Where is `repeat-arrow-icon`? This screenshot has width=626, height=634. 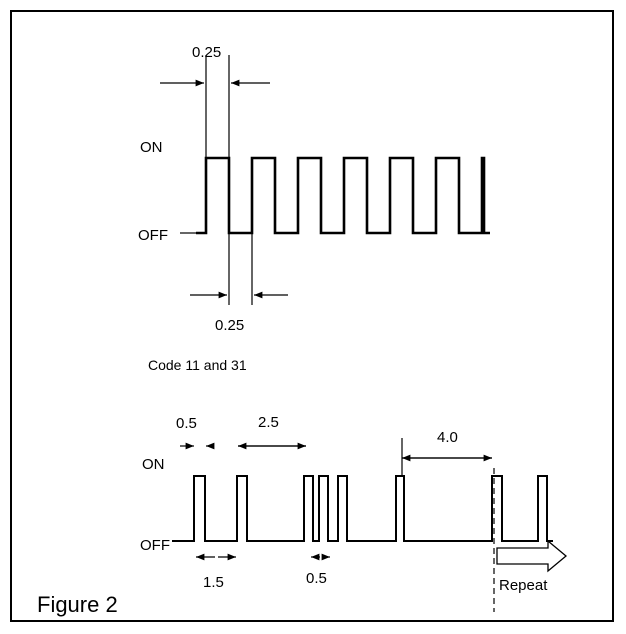
repeat-arrow-icon is located at coordinates (532, 556).